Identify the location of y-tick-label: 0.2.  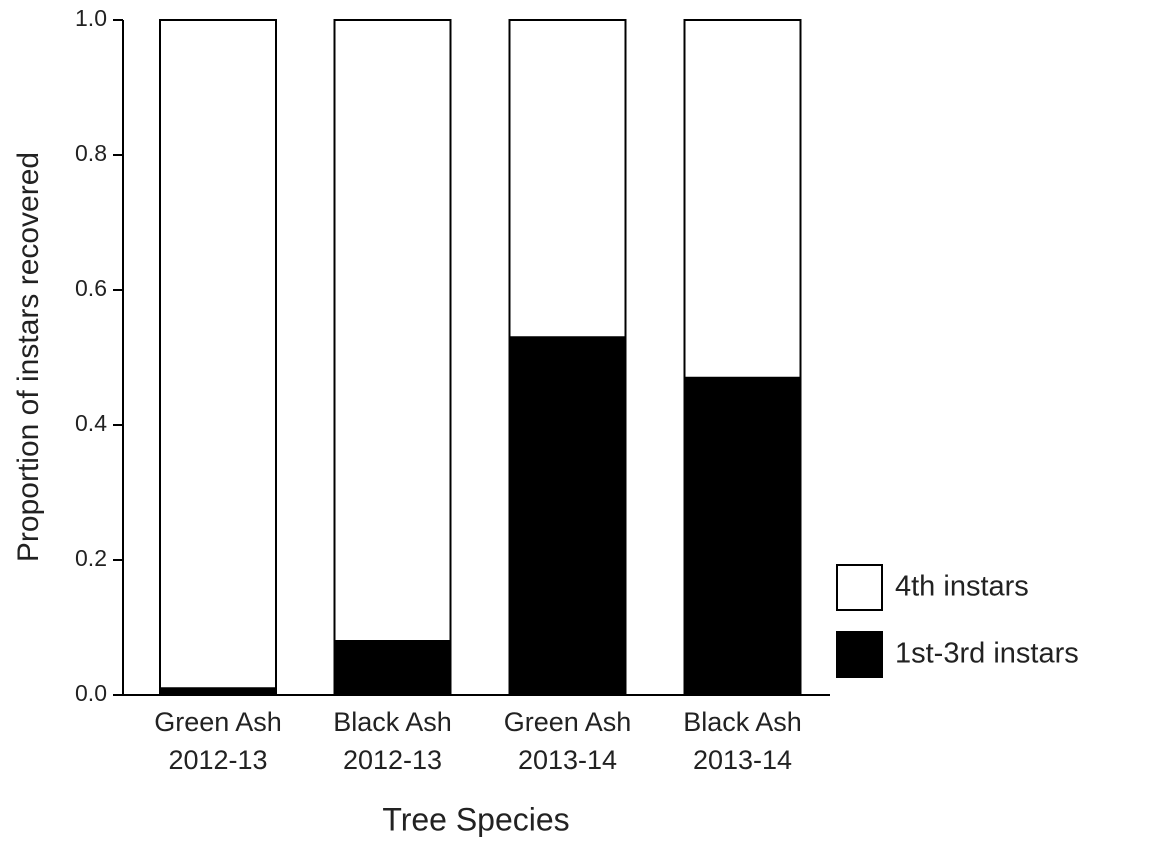
(91, 558).